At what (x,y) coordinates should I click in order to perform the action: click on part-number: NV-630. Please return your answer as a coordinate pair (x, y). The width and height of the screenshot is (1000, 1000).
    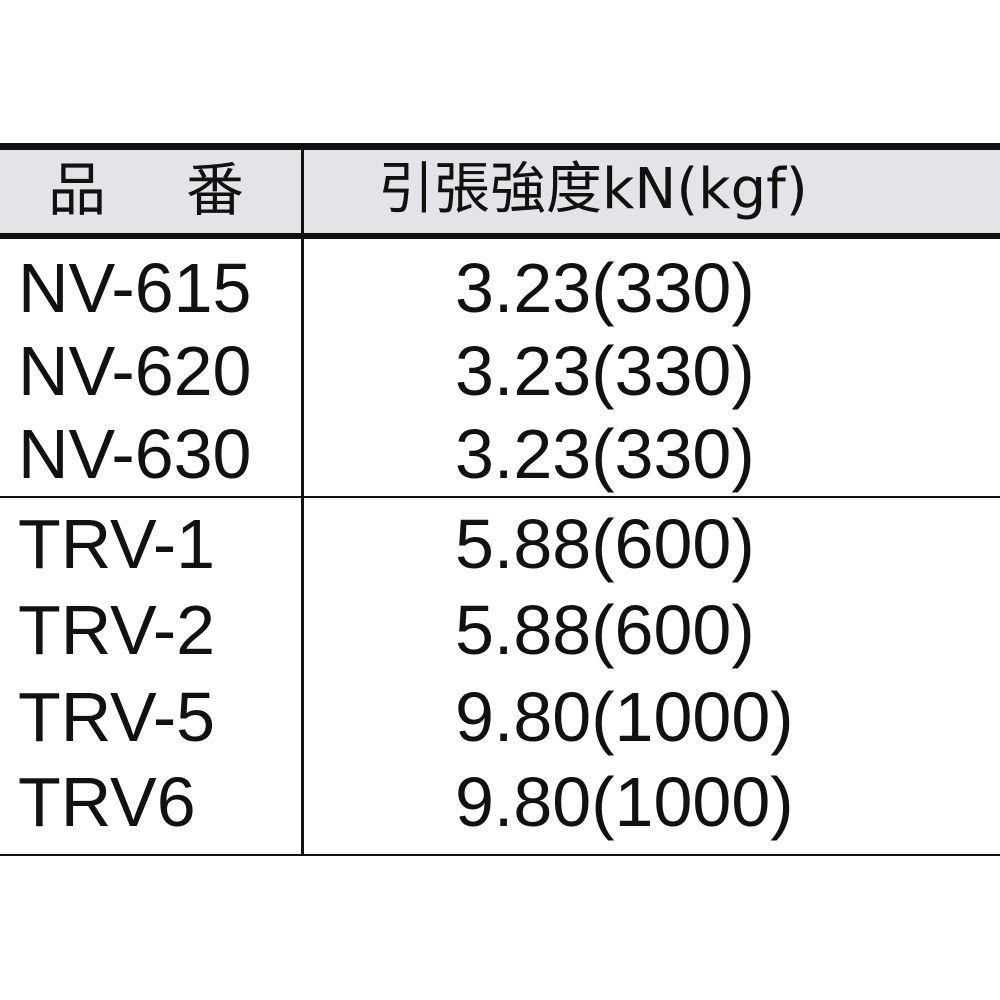
    Looking at the image, I should click on (135, 454).